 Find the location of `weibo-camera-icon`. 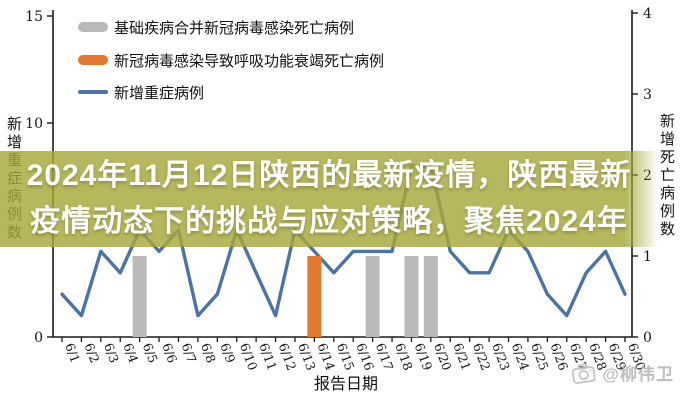

weibo-camera-icon is located at coordinates (584, 373).